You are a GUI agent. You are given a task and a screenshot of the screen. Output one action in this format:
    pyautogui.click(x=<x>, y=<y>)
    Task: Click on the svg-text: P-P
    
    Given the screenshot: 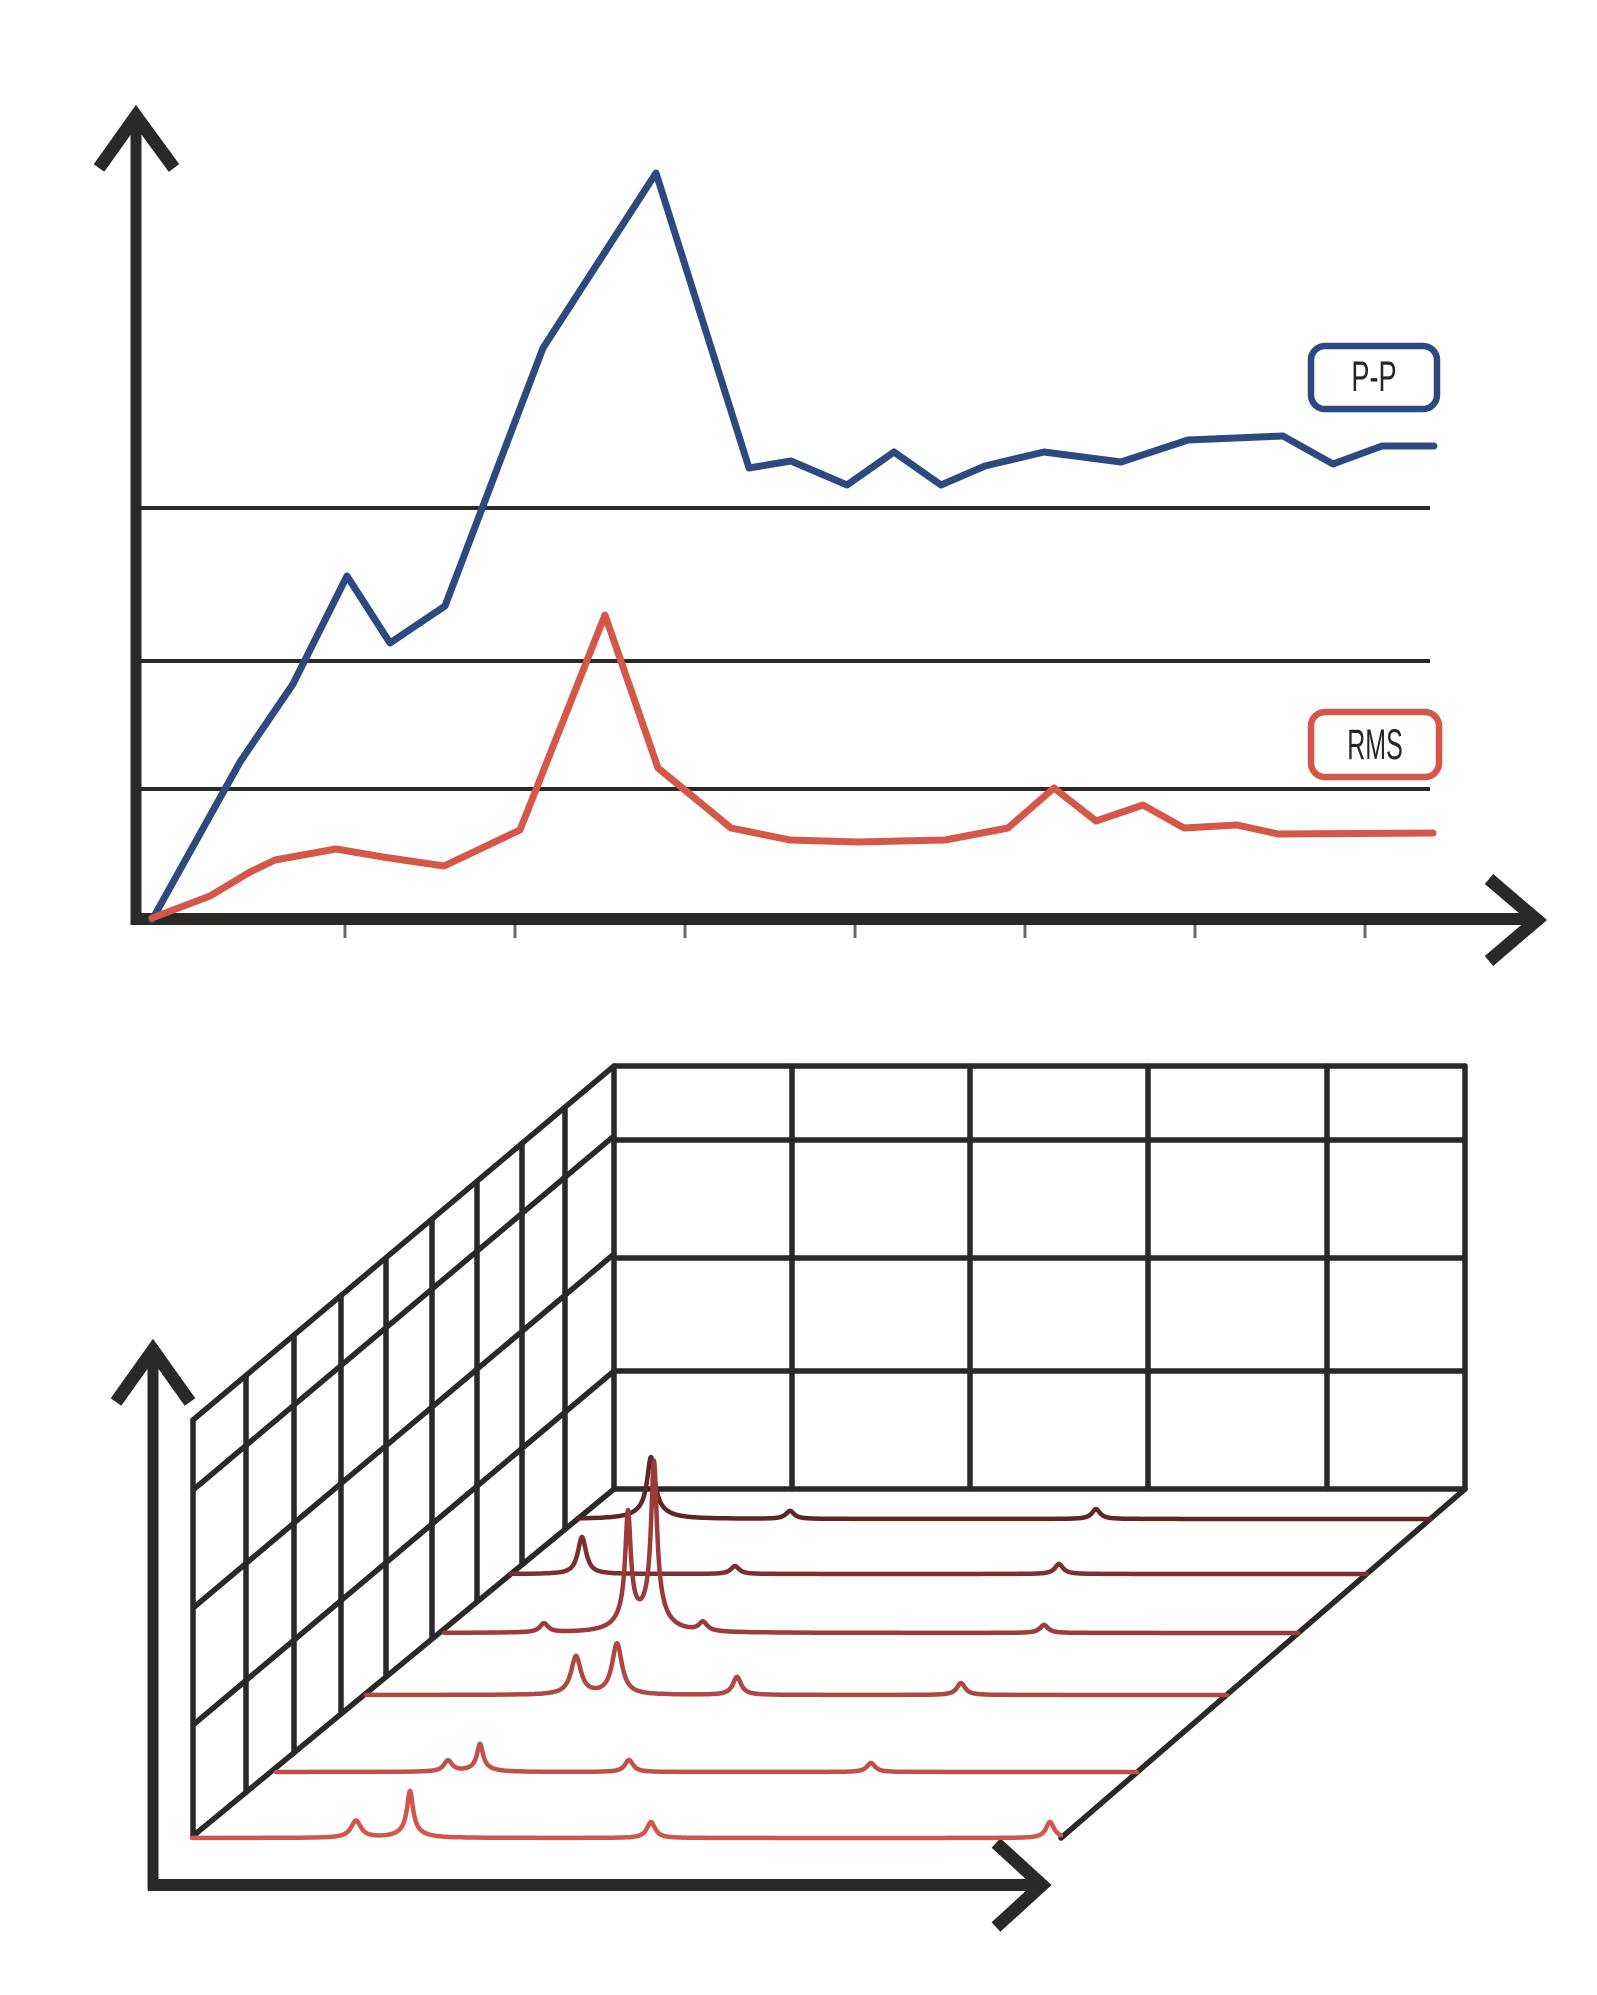 What is the action you would take?
    pyautogui.click(x=1373, y=376)
    